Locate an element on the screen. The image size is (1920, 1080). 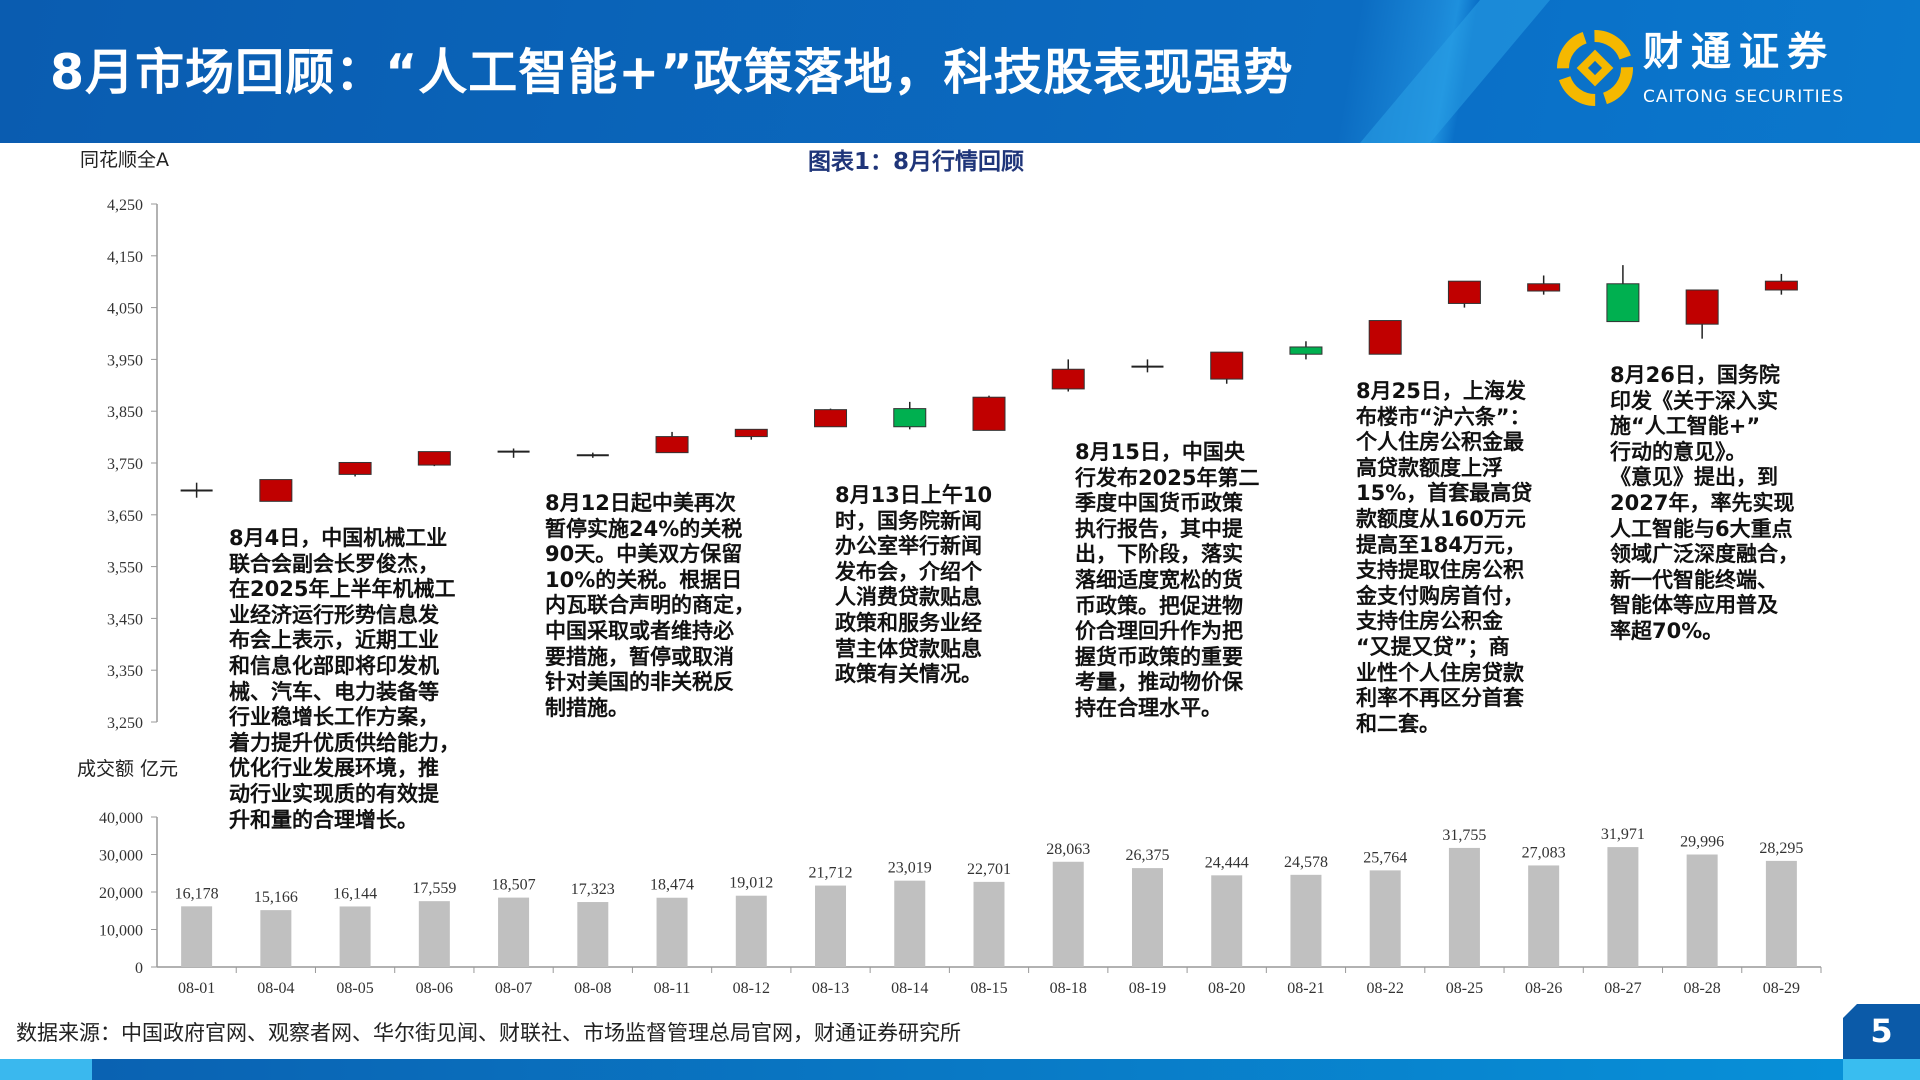
volume-value-label: 29,996 is located at coordinates (1702, 842).